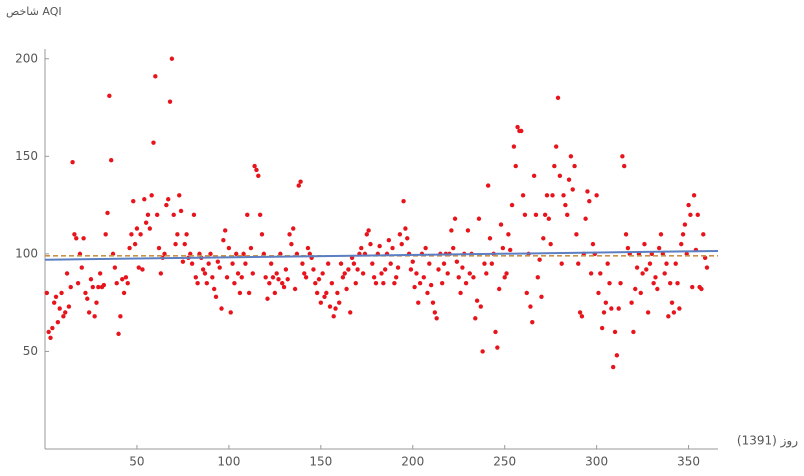 This screenshot has height=476, width=804. I want to click on y-tick-label: 150, so click(26, 156).